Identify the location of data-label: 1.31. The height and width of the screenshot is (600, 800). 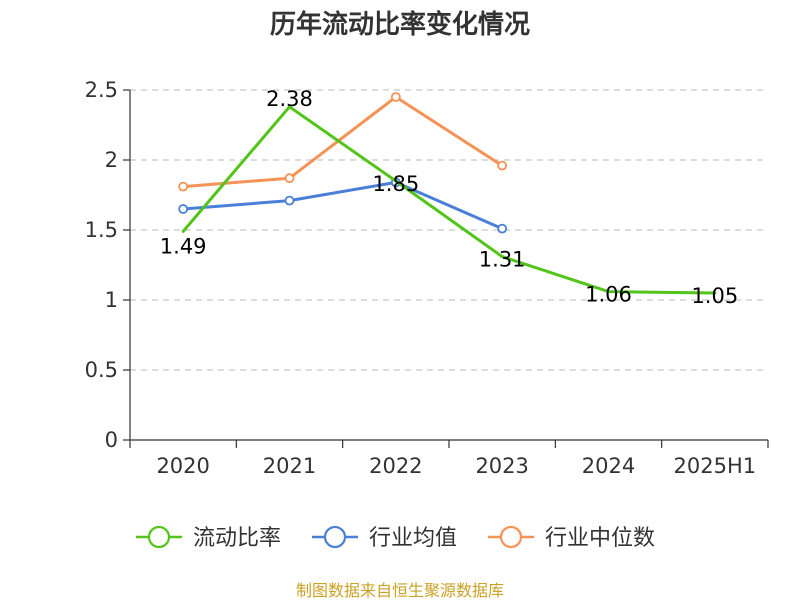
(502, 260).